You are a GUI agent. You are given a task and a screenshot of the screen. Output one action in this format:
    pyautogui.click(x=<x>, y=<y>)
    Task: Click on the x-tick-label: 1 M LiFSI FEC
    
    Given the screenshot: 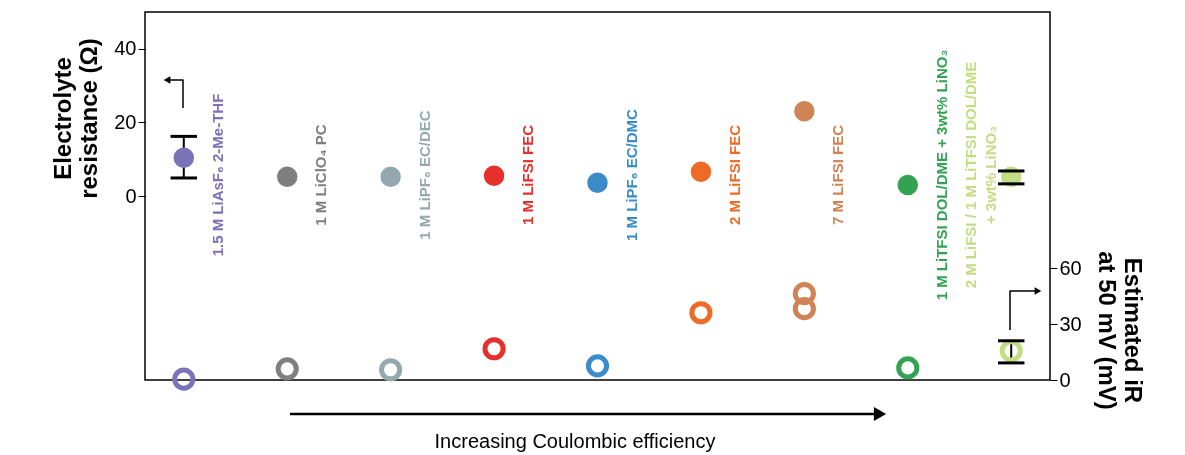 What is the action you would take?
    pyautogui.click(x=528, y=175)
    